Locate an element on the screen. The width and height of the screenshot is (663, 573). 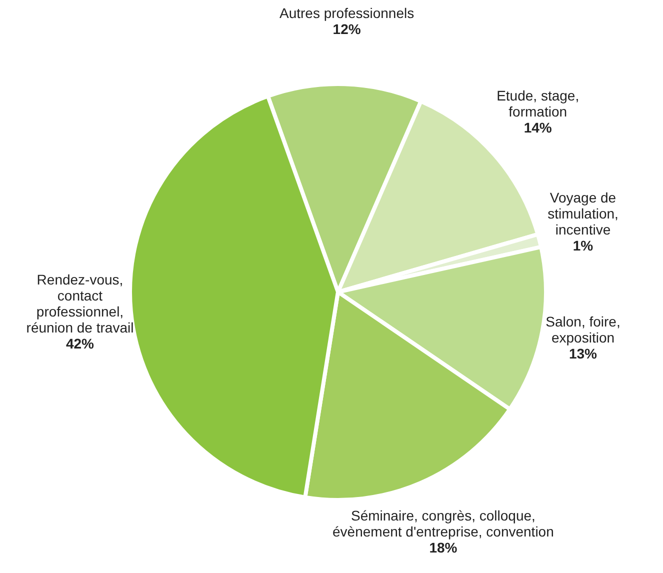
slice-label: Etude, stage, formation is located at coordinates (538, 103).